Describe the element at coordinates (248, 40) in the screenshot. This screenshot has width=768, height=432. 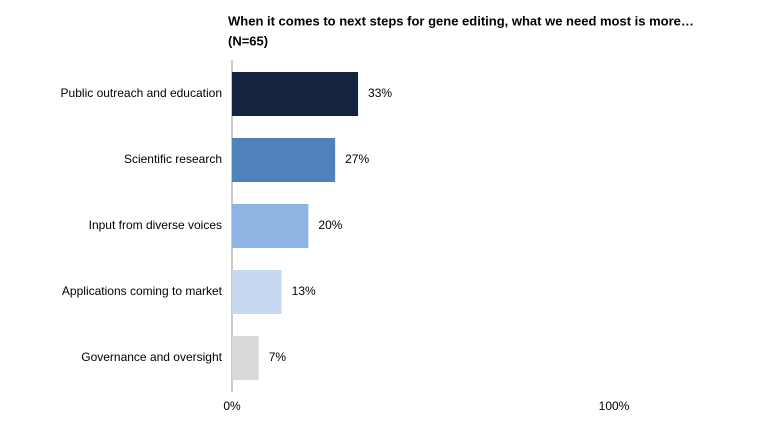
I see `chart-subtitle: (N=65)` at that location.